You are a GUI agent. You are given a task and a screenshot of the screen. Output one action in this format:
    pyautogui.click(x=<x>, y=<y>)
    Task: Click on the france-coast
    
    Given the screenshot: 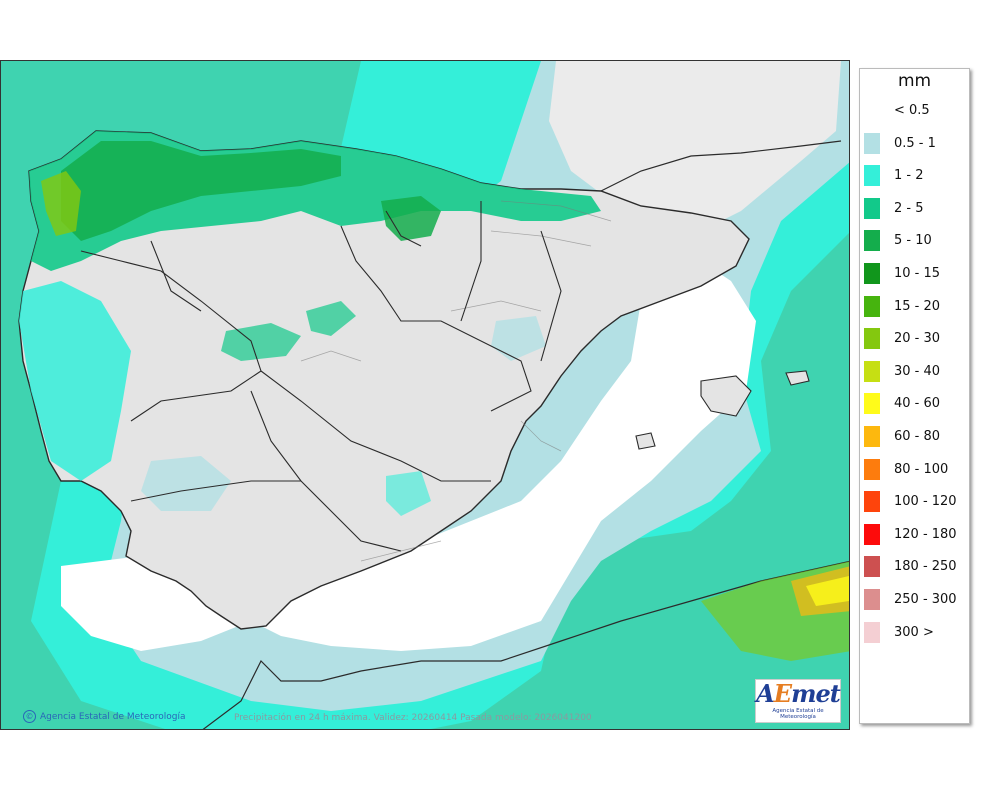 What is the action you would take?
    pyautogui.click(x=721, y=166)
    